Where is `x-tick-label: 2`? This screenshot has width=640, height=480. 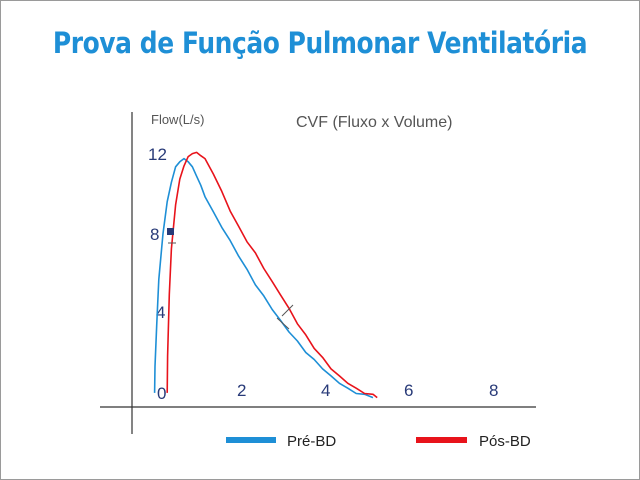
x-tick-label: 2 is located at coordinates (241, 390).